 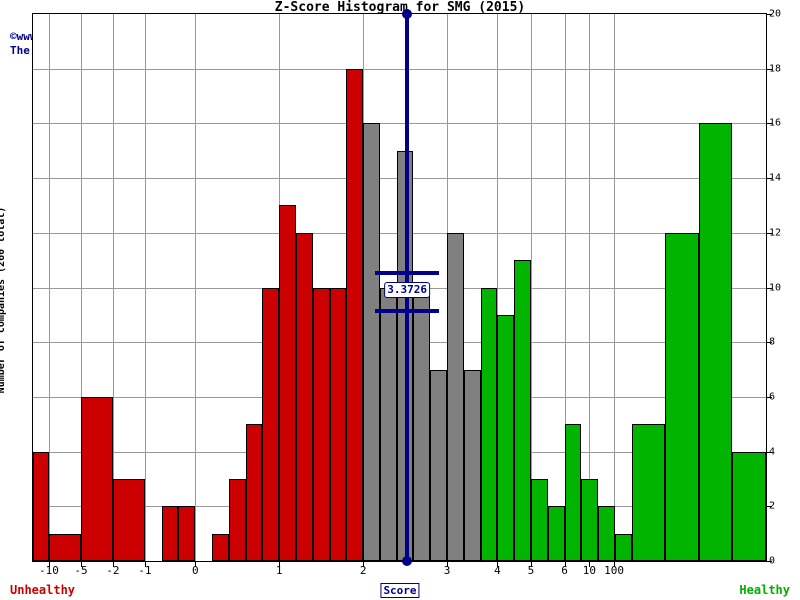 I want to click on marker-whisker-upper, so click(x=407, y=273).